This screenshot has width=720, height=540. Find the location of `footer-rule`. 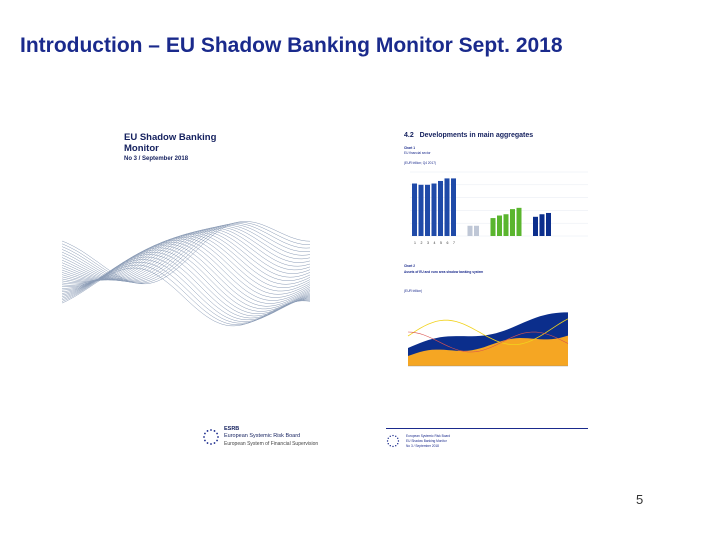

footer-rule is located at coordinates (487, 428).